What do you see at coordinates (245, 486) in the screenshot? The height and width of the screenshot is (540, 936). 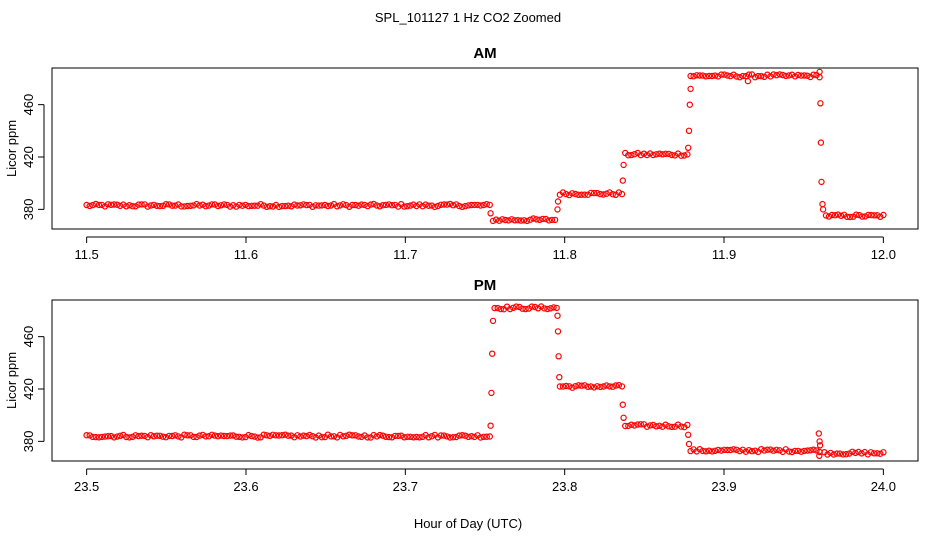 I see `x-tick-label: 23.6` at bounding box center [245, 486].